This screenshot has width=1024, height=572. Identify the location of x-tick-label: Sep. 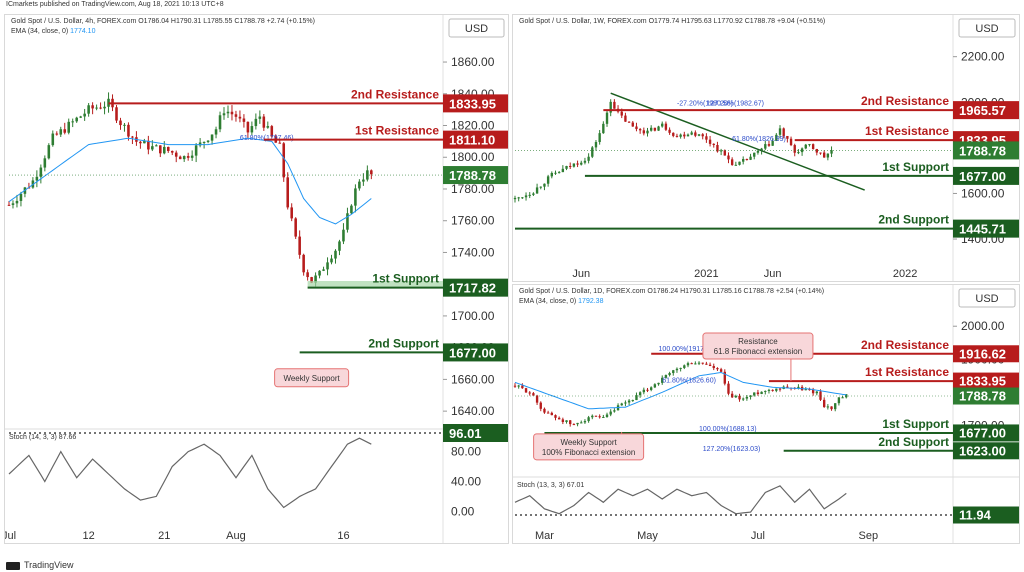
(869, 536).